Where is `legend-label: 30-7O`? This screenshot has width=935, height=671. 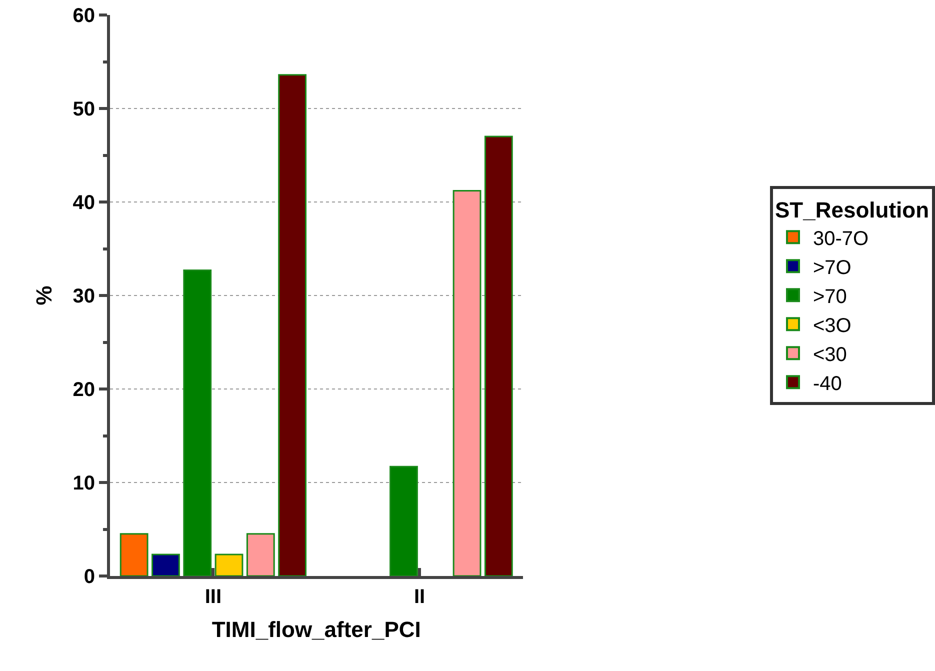 legend-label: 30-7O is located at coordinates (841, 239).